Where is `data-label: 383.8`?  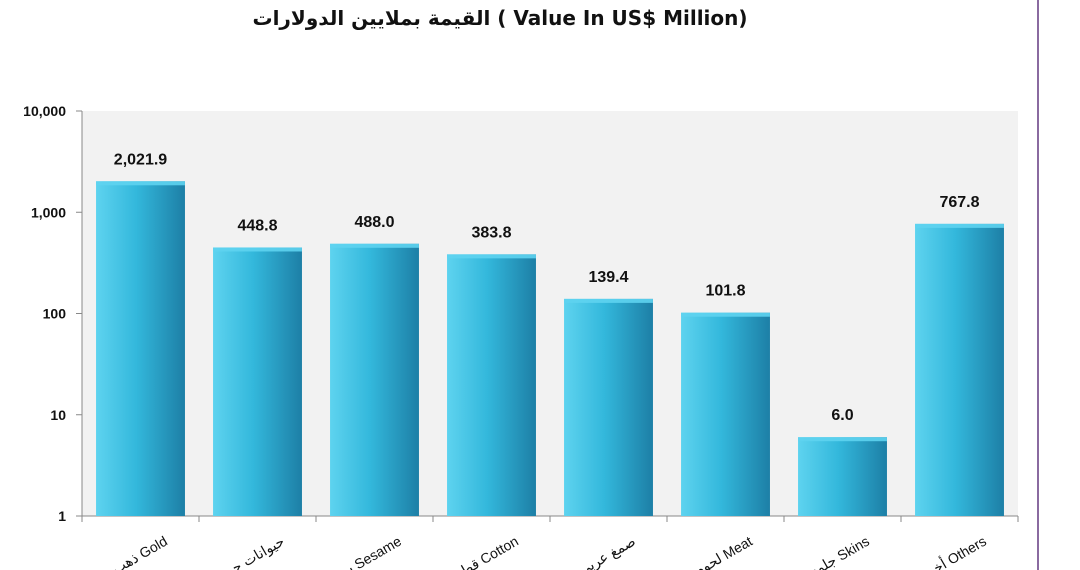
data-label: 383.8 is located at coordinates (491, 232).